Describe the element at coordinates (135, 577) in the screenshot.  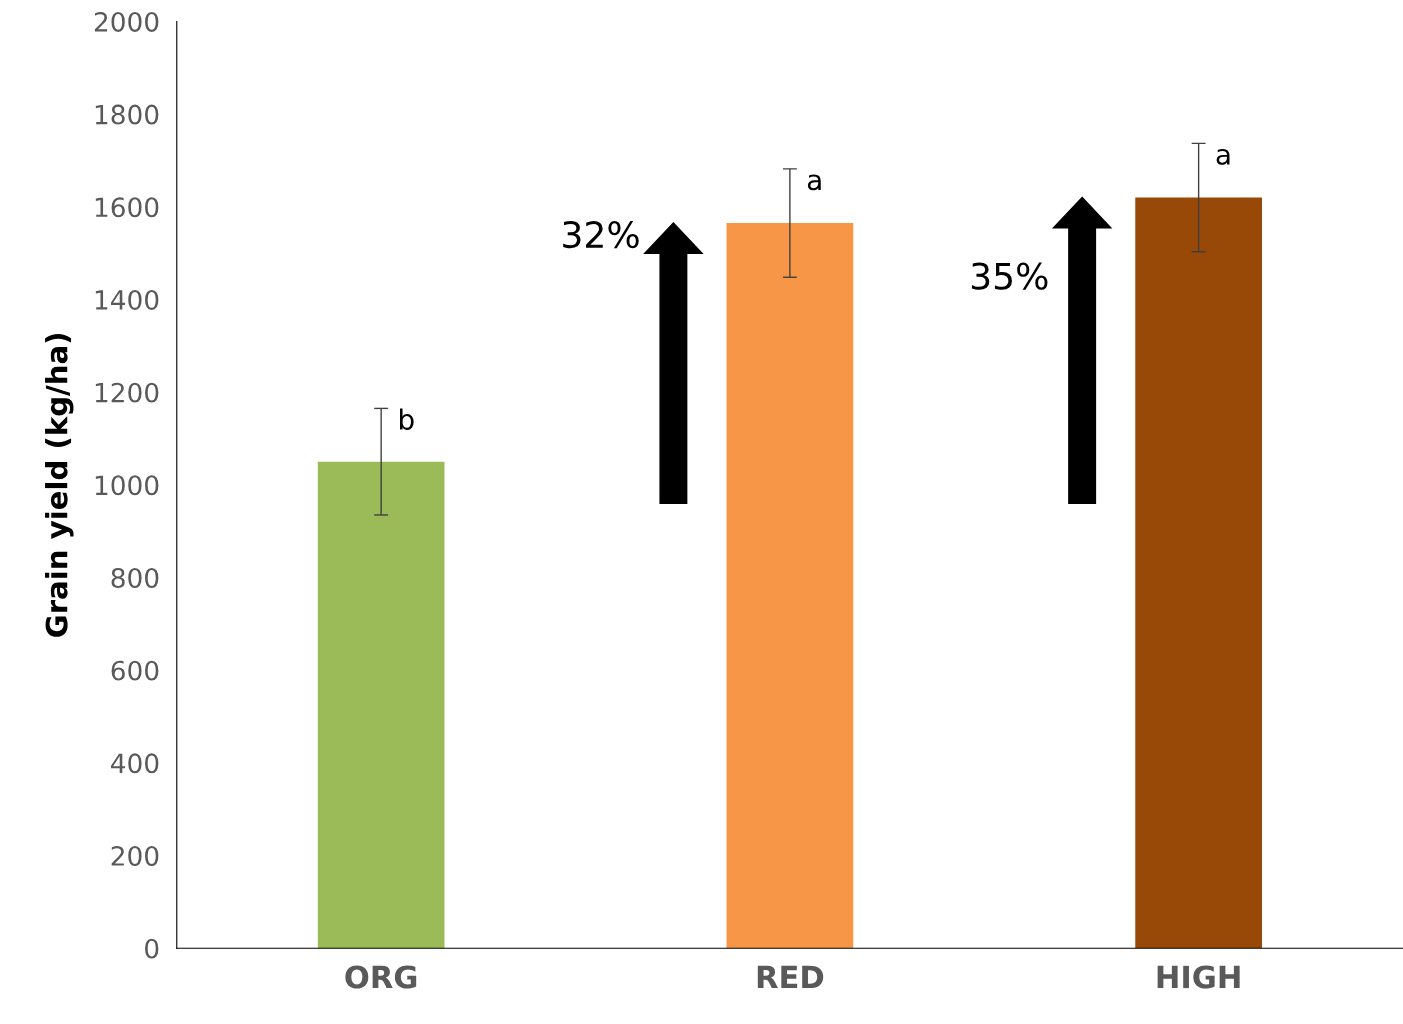
I see `y-tick-label: 800` at that location.